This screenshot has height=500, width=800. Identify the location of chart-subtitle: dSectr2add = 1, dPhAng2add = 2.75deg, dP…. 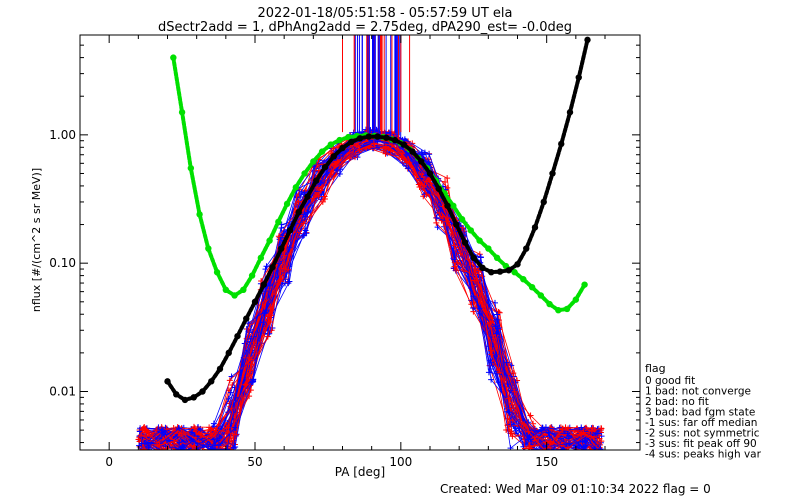
(365, 27).